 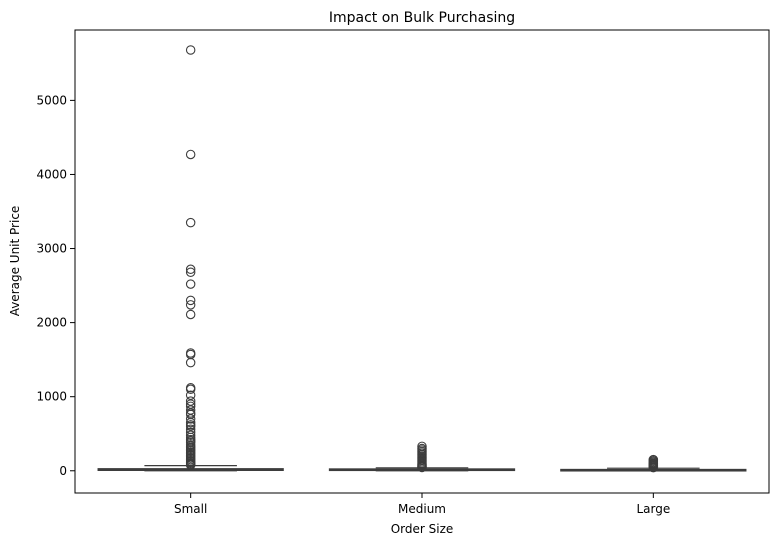 I want to click on chart-title: Impact on Bulk Purchasing, so click(x=422, y=18).